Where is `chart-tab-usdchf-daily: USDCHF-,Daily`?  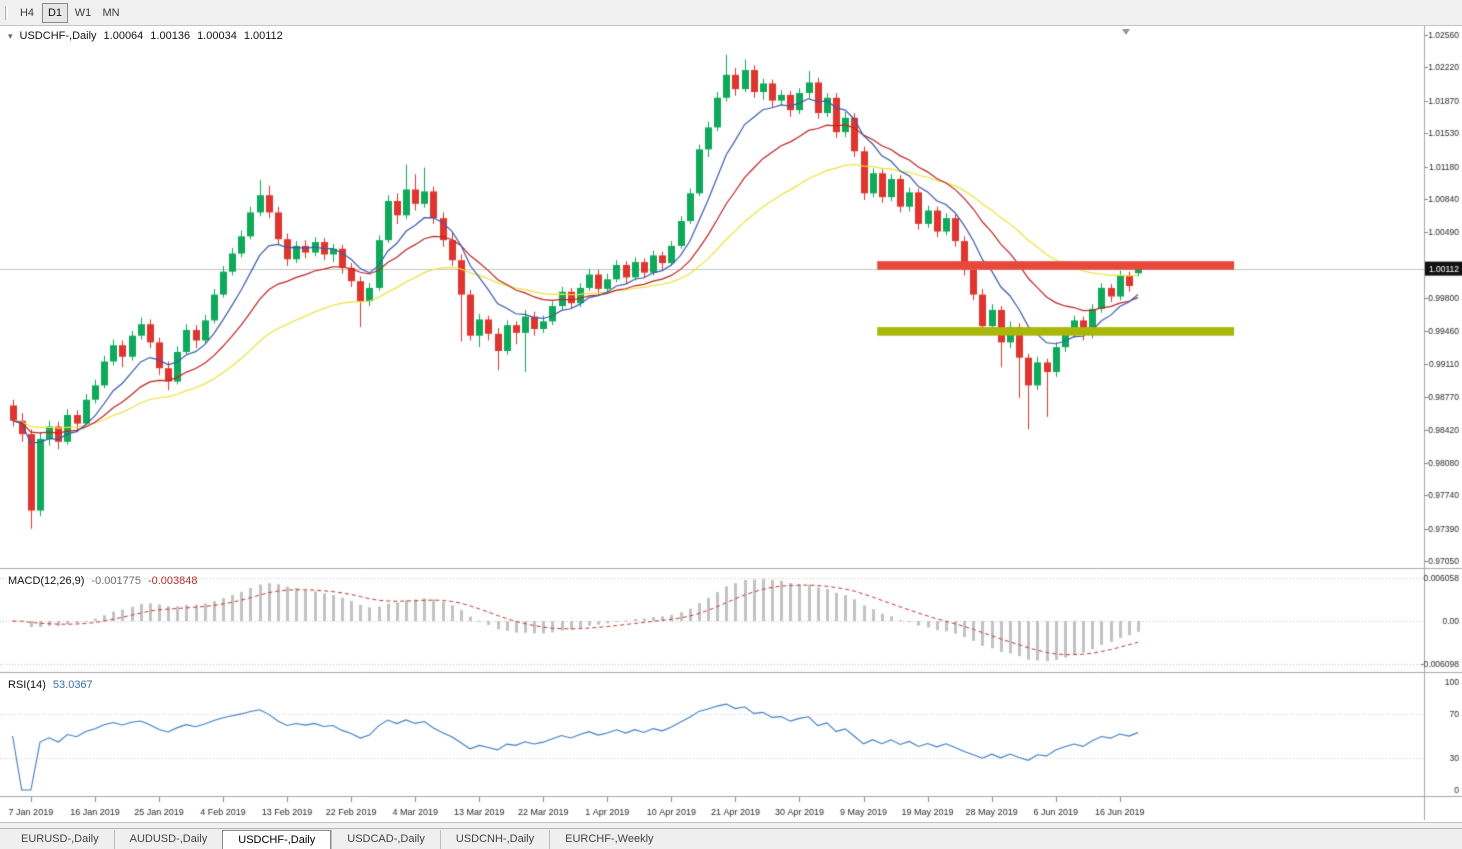 chart-tab-usdchf-daily: USDCHF-,Daily is located at coordinates (277, 839).